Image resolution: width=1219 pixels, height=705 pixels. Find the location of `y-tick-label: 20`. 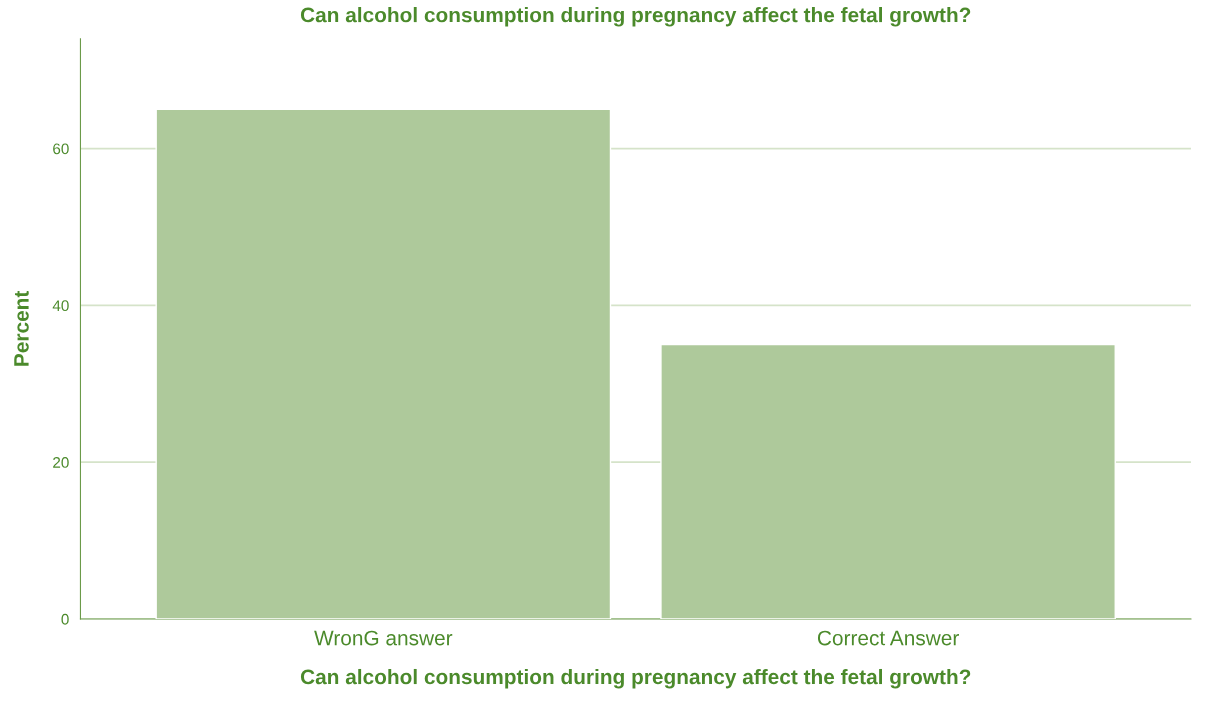

y-tick-label: 20 is located at coordinates (61, 462).